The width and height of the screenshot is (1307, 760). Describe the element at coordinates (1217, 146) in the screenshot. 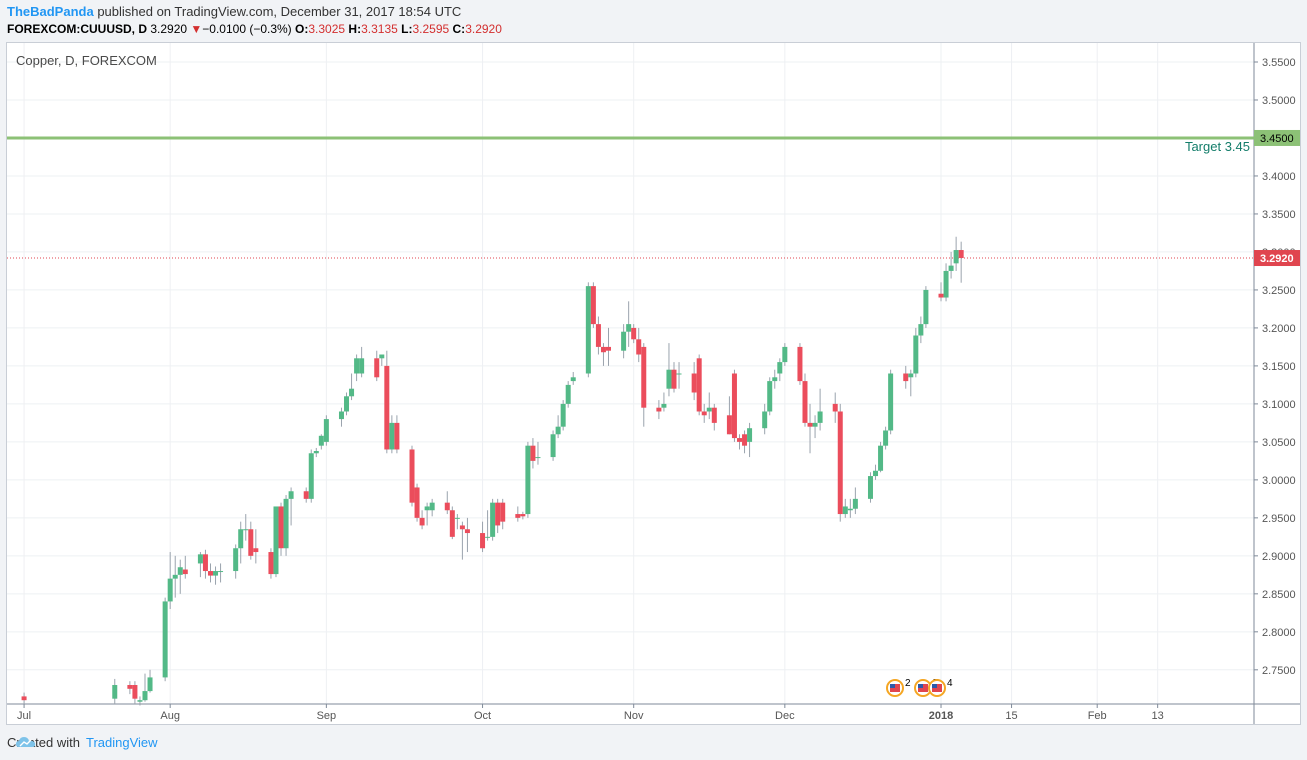

I see `target-label: Target 3.45` at that location.